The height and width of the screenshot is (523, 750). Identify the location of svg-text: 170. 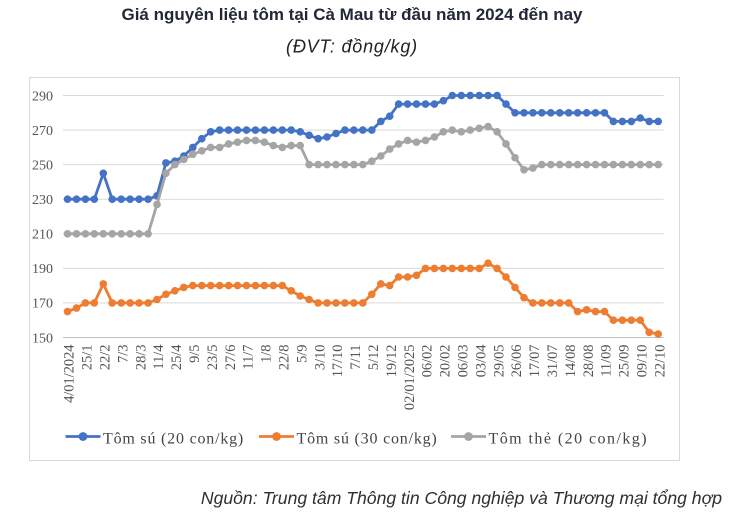
(42, 304).